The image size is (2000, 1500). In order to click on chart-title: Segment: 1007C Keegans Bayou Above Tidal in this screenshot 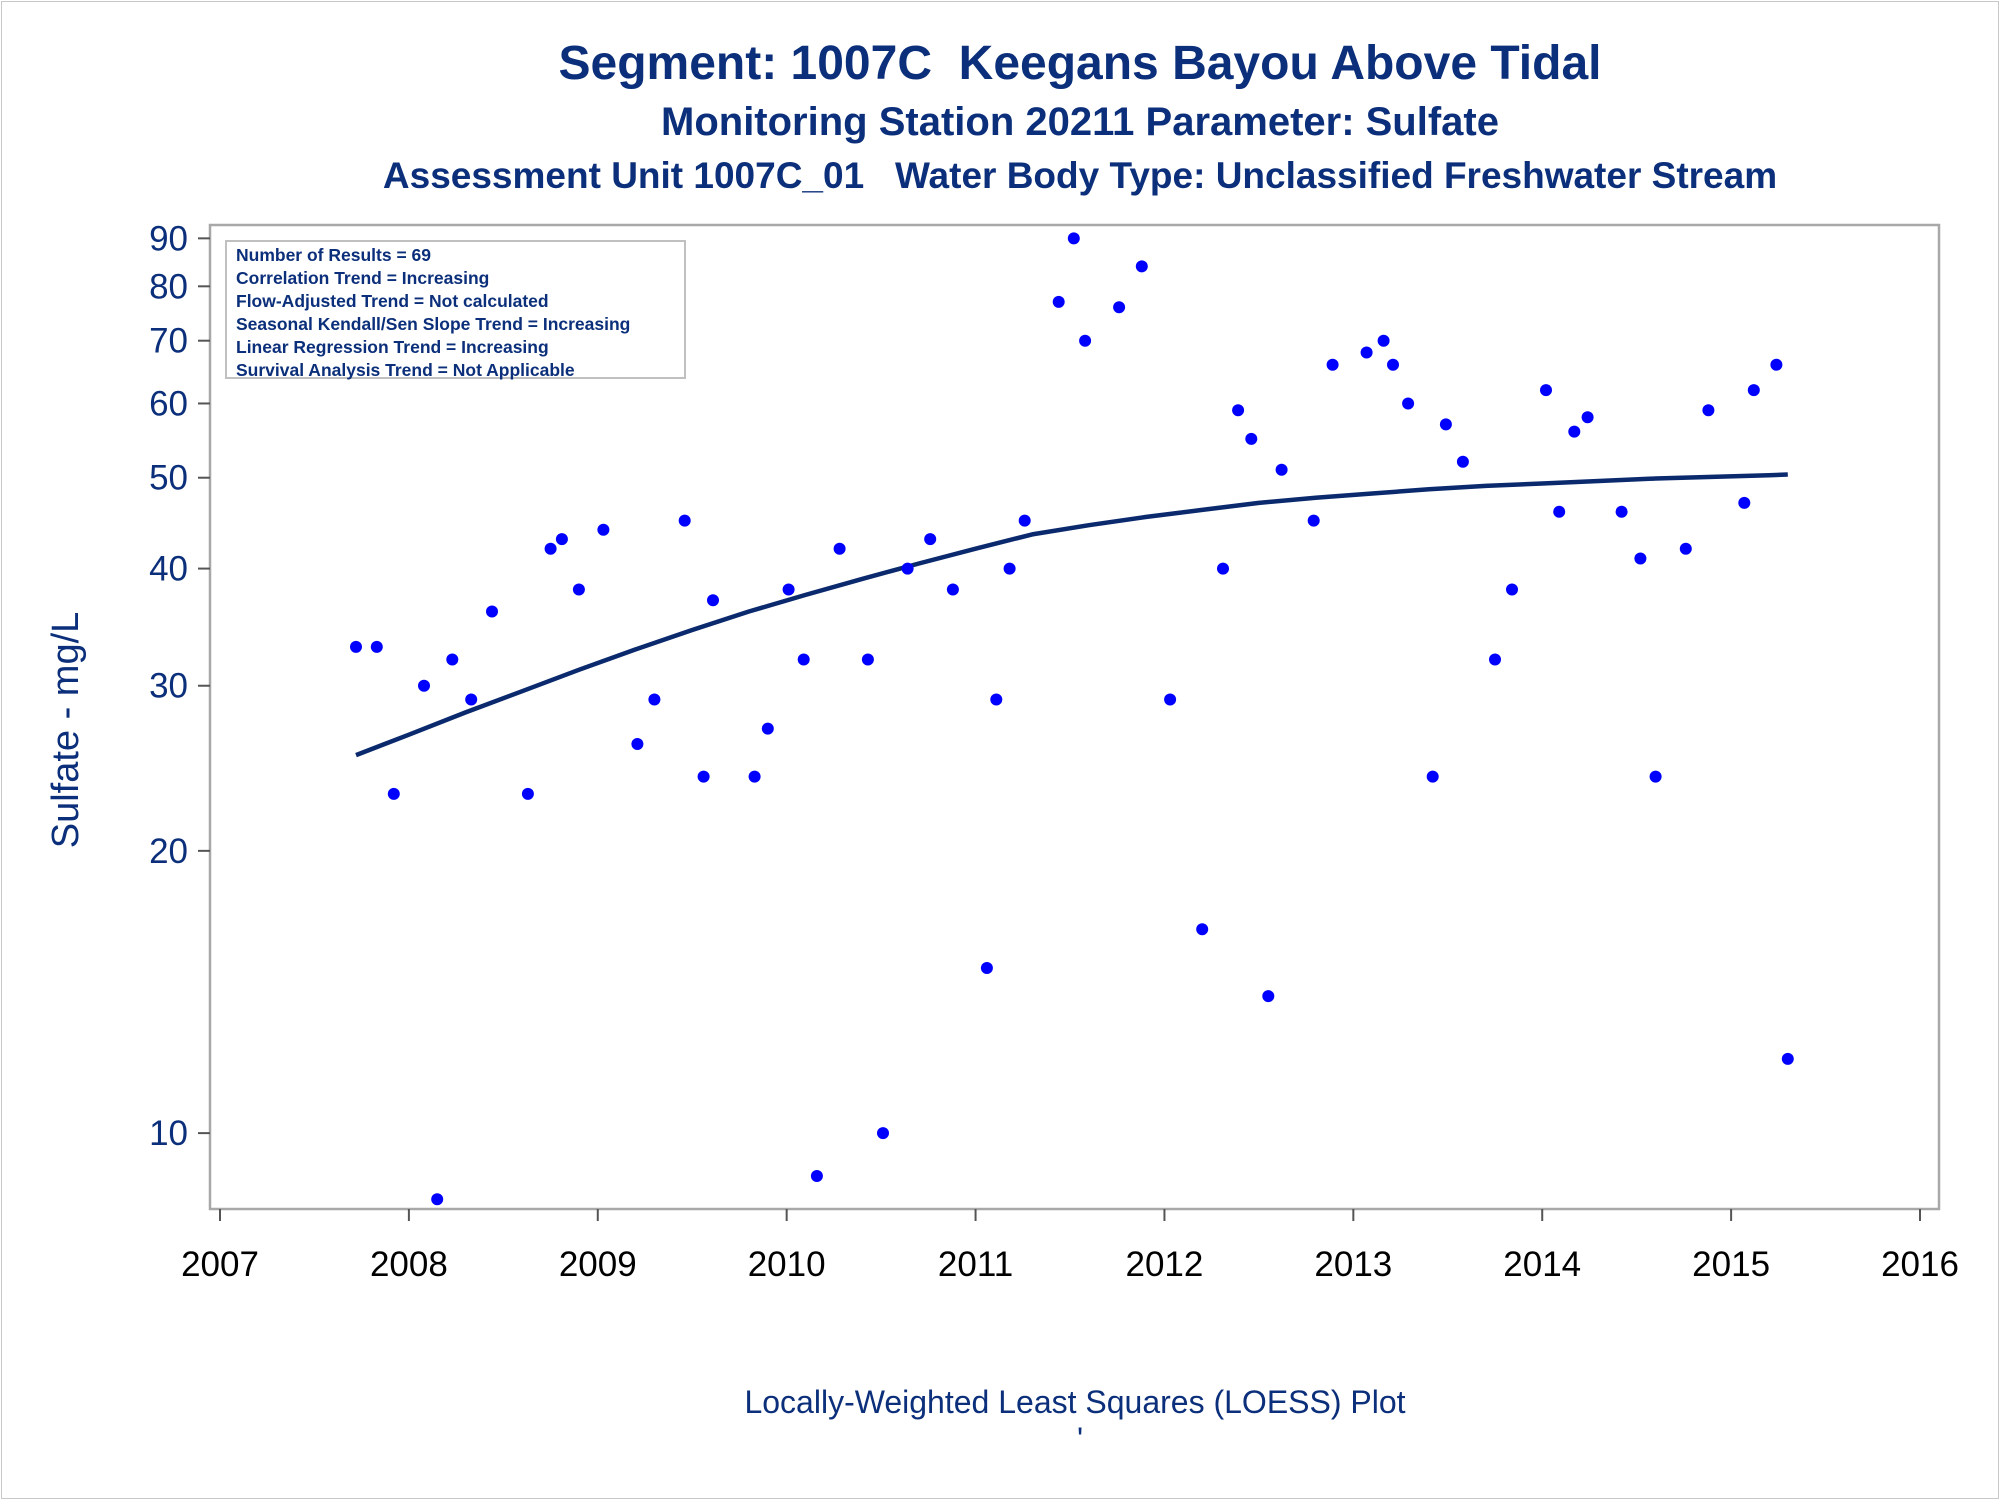, I will do `click(1080, 63)`.